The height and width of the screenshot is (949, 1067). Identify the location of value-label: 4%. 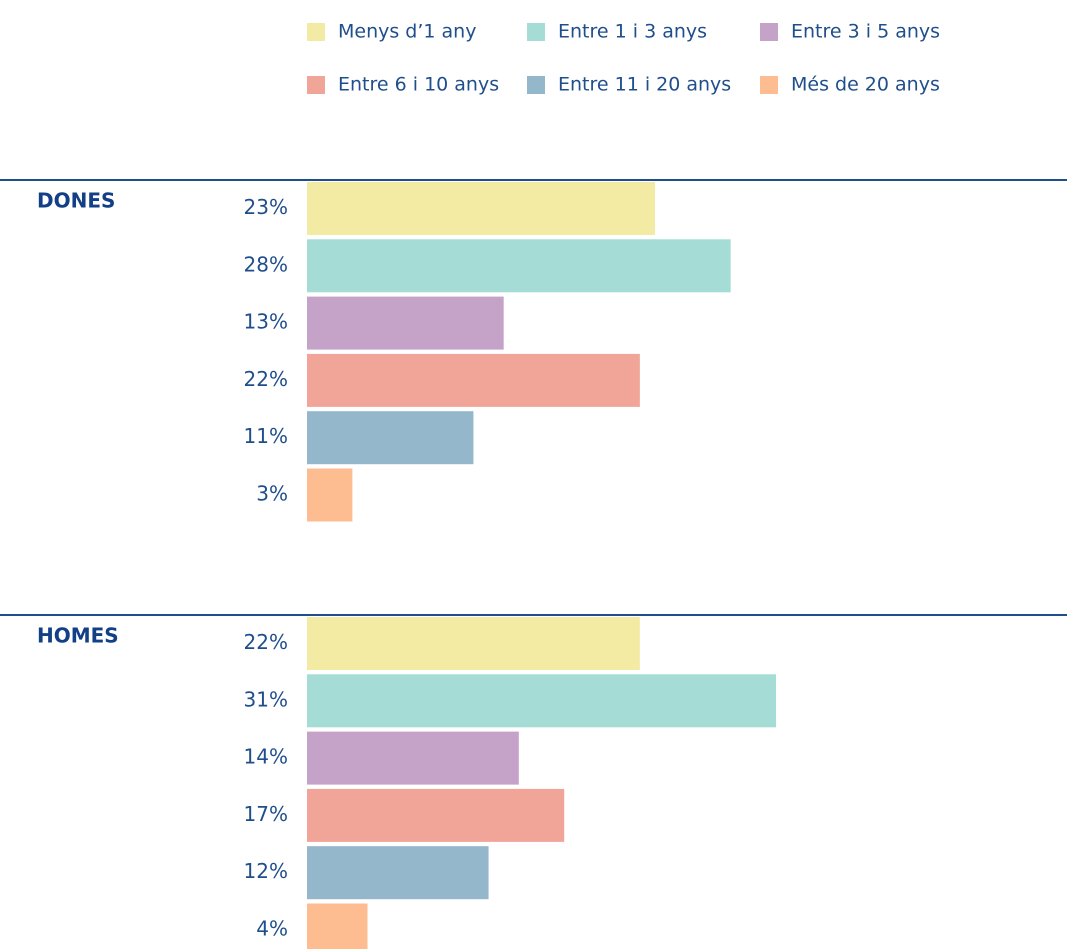
(272, 929).